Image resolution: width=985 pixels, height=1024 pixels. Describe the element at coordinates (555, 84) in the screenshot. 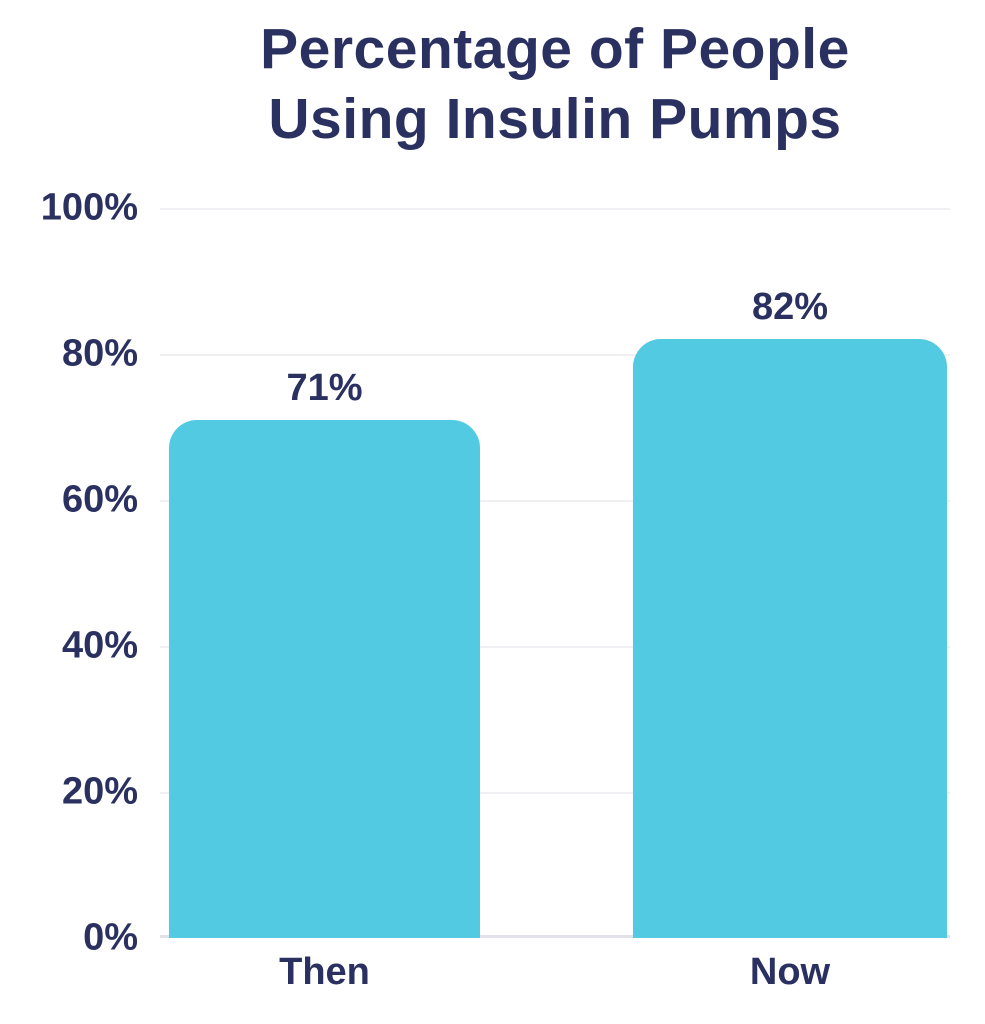

I see `chart-title: Percentage of People Using Insulin Pumps` at that location.